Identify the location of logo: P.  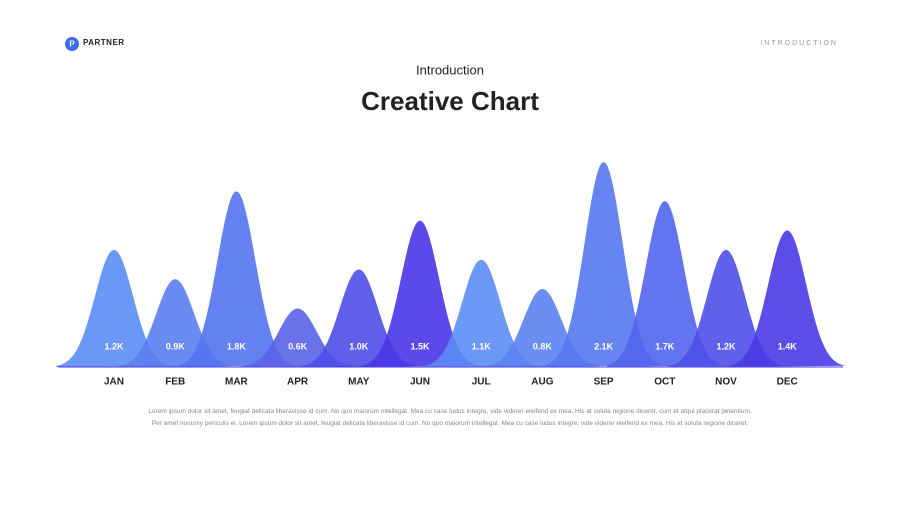
(72, 44).